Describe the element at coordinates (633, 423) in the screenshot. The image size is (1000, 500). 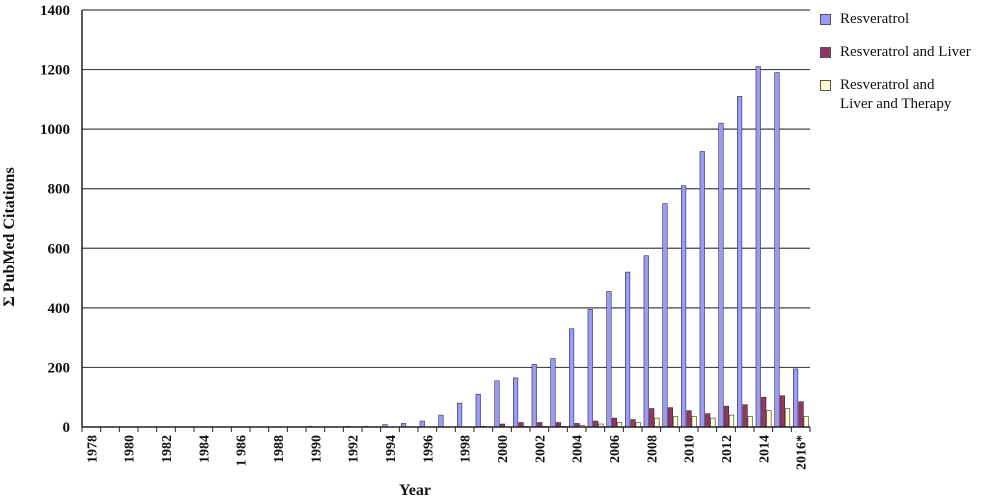
I see `bar-resveratrol-and-liver-2007` at that location.